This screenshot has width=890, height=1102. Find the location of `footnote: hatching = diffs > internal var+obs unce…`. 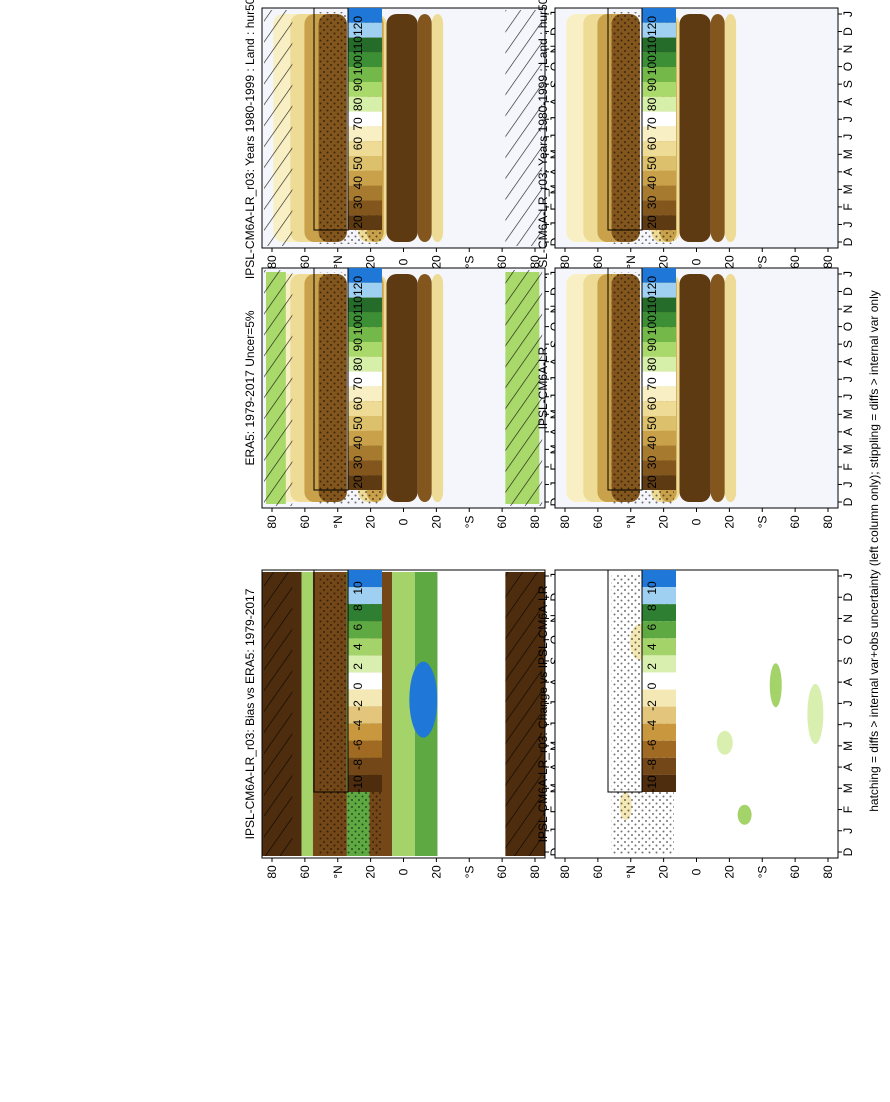

footnote: hatching = diffs > internal var+obs unce… is located at coordinates (874, 551).